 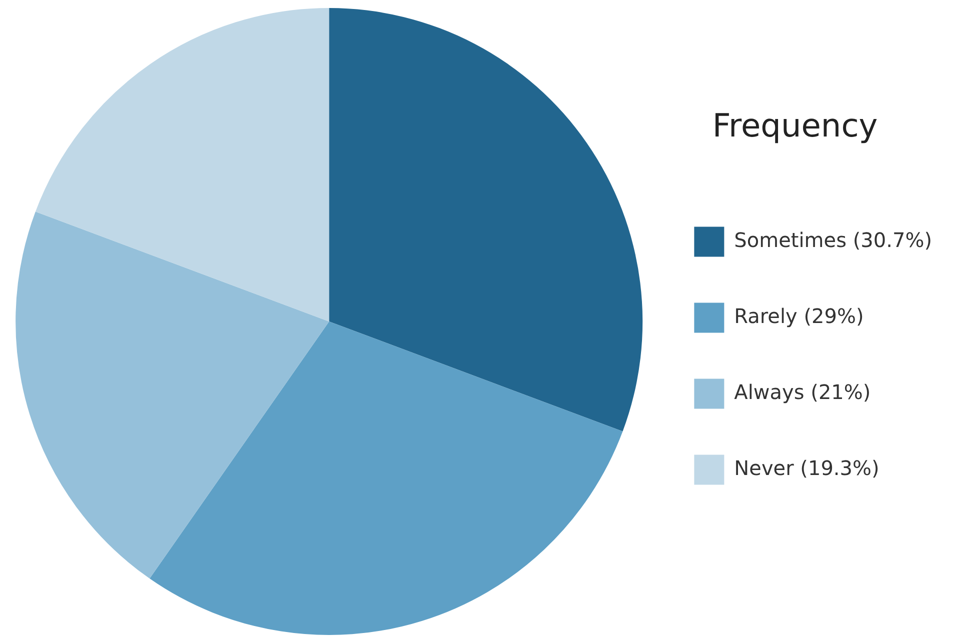 I want to click on legend-label: Sometimes (30.7%), so click(x=833, y=240).